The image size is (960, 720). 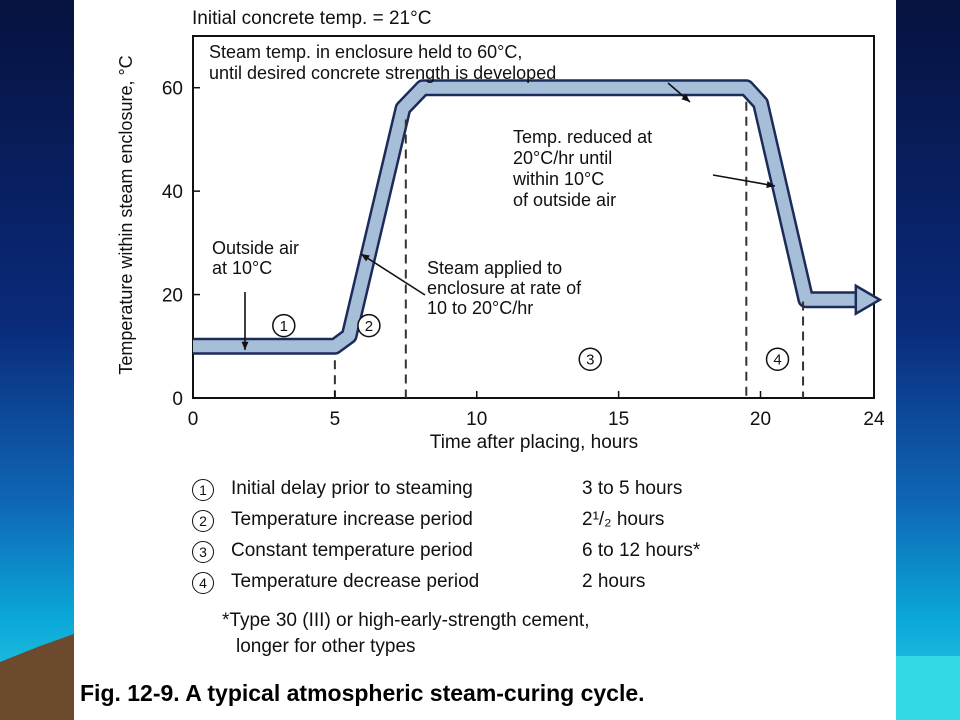 I want to click on phase-marker-label: 1, so click(x=284, y=326).